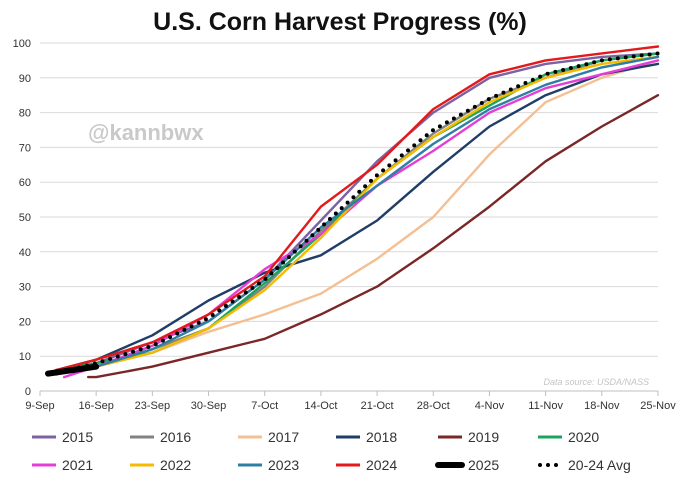 This screenshot has height=481, width=680. I want to click on x-tick-label: 21-Oct, so click(377, 406).